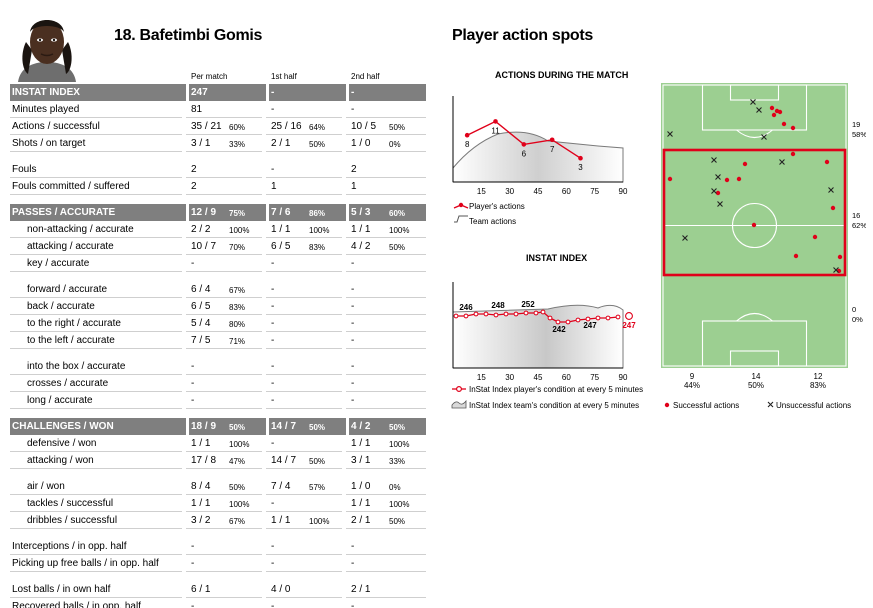 The image size is (873, 608). What do you see at coordinates (498, 305) in the screenshot?
I see `index-value-label: 248` at bounding box center [498, 305].